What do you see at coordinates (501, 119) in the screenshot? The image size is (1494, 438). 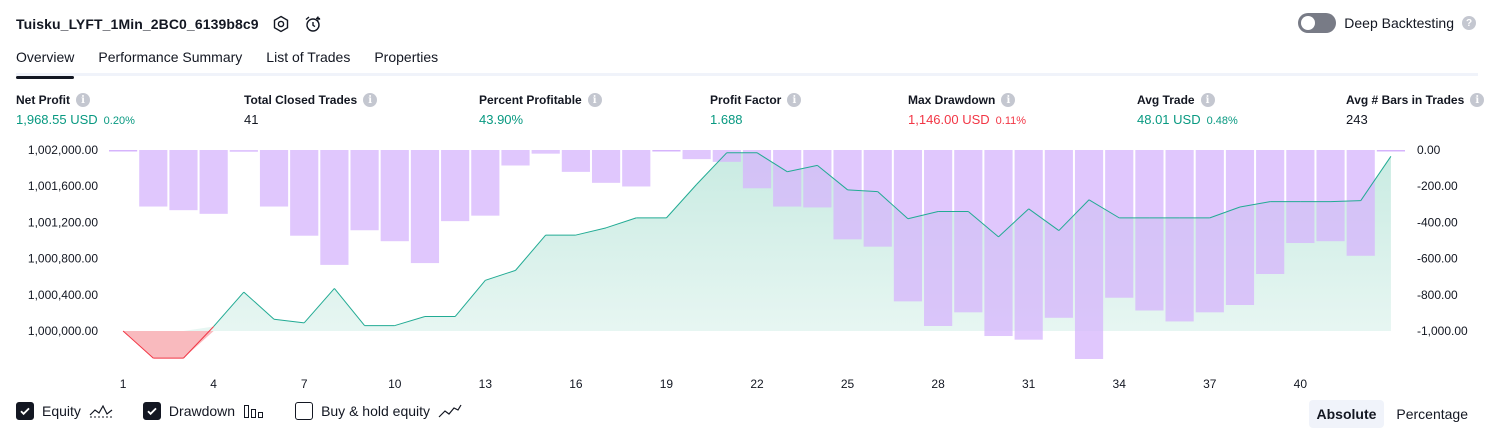 I see `stat-value: 43.90%` at bounding box center [501, 119].